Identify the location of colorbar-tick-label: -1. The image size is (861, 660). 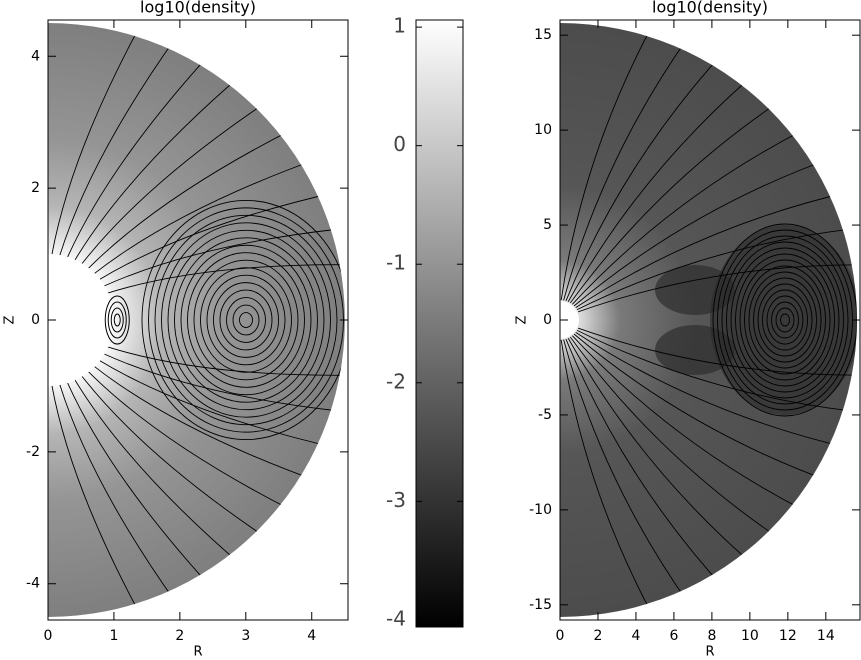
(396, 263).